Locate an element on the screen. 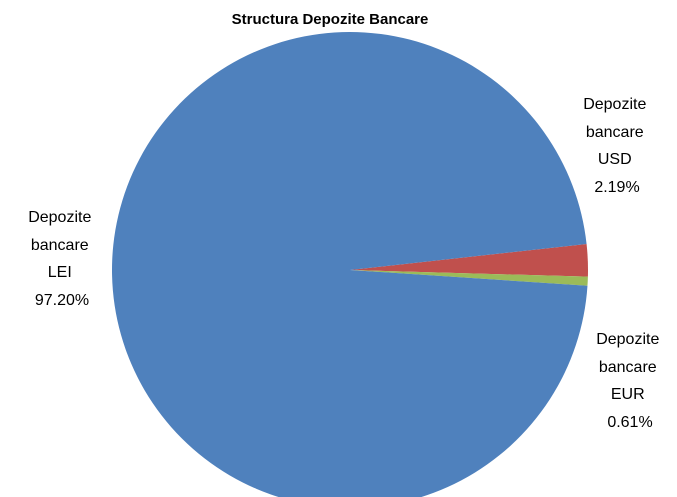 Image resolution: width=677 pixels, height=497 pixels. label-usd-line3: USD is located at coordinates (615, 159).